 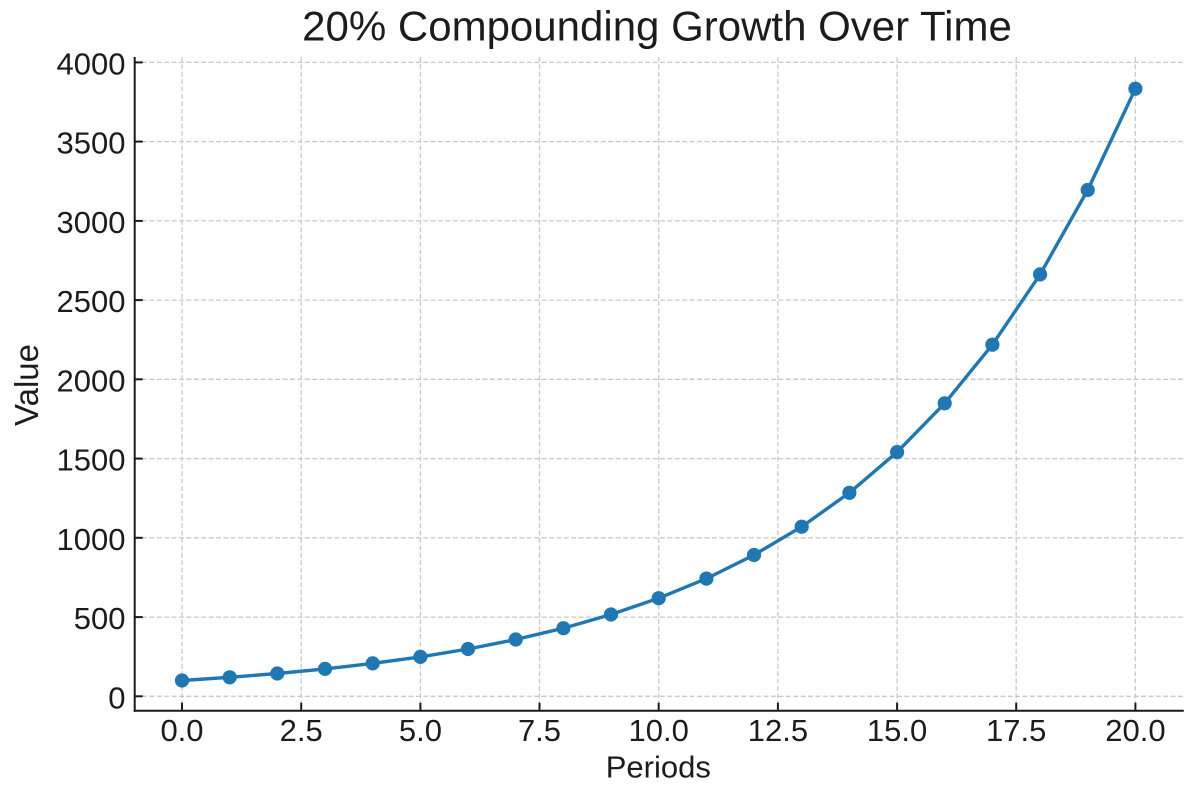 What do you see at coordinates (539, 730) in the screenshot?
I see `svg-text: 7.5` at bounding box center [539, 730].